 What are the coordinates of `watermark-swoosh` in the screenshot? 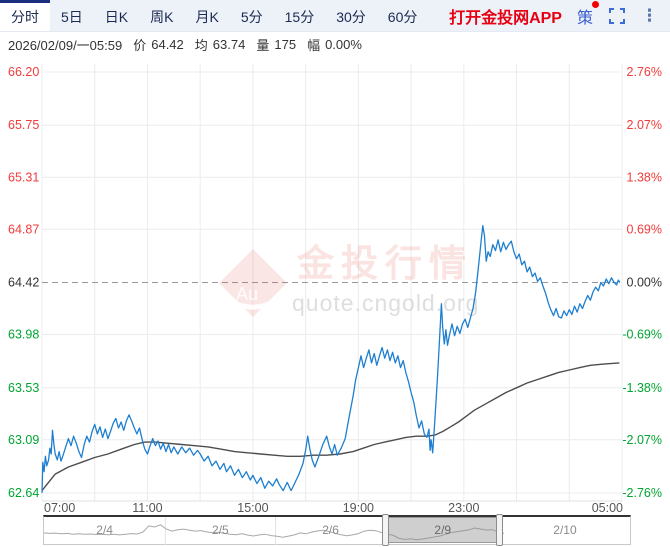 It's located at (254, 299).